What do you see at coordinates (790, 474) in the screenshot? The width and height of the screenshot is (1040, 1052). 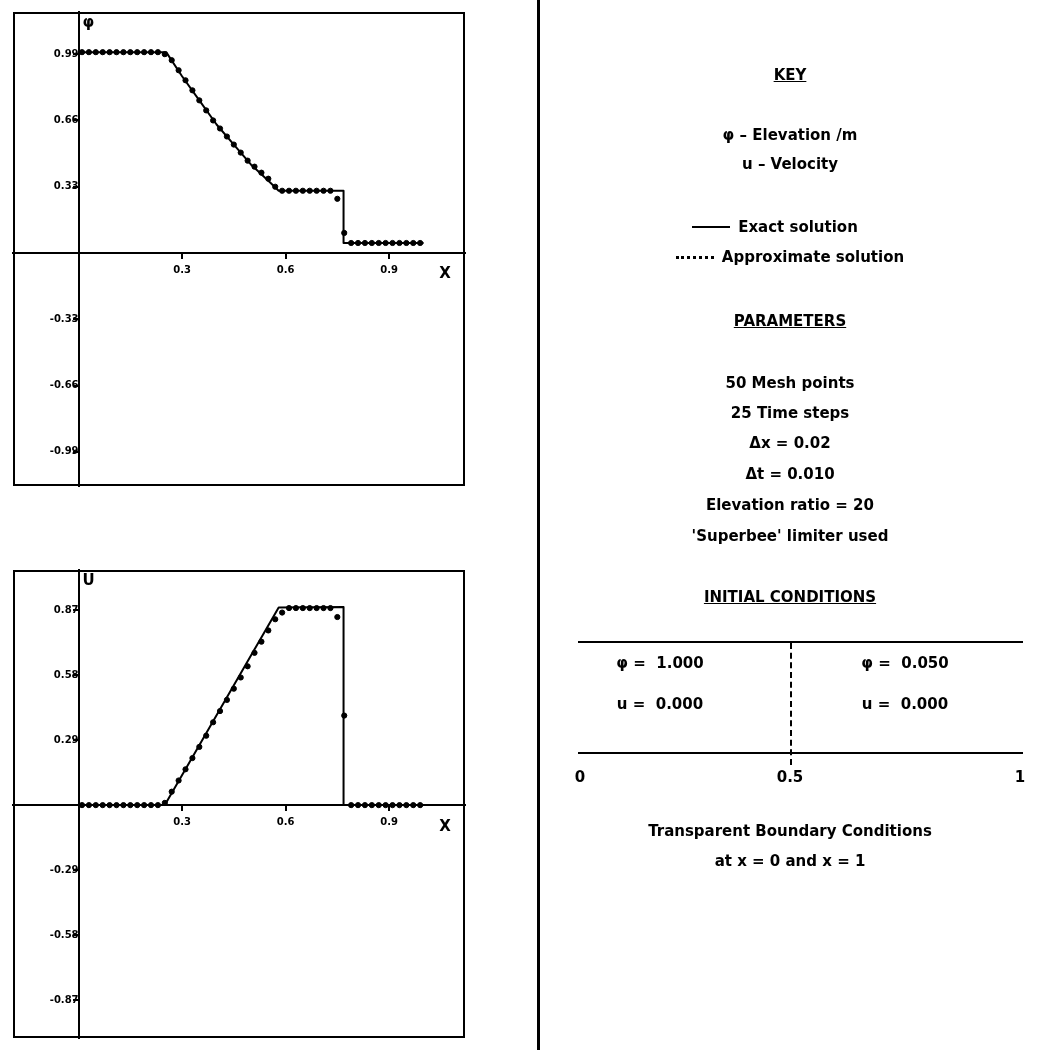 I see `text: Δt = 0.010` at bounding box center [790, 474].